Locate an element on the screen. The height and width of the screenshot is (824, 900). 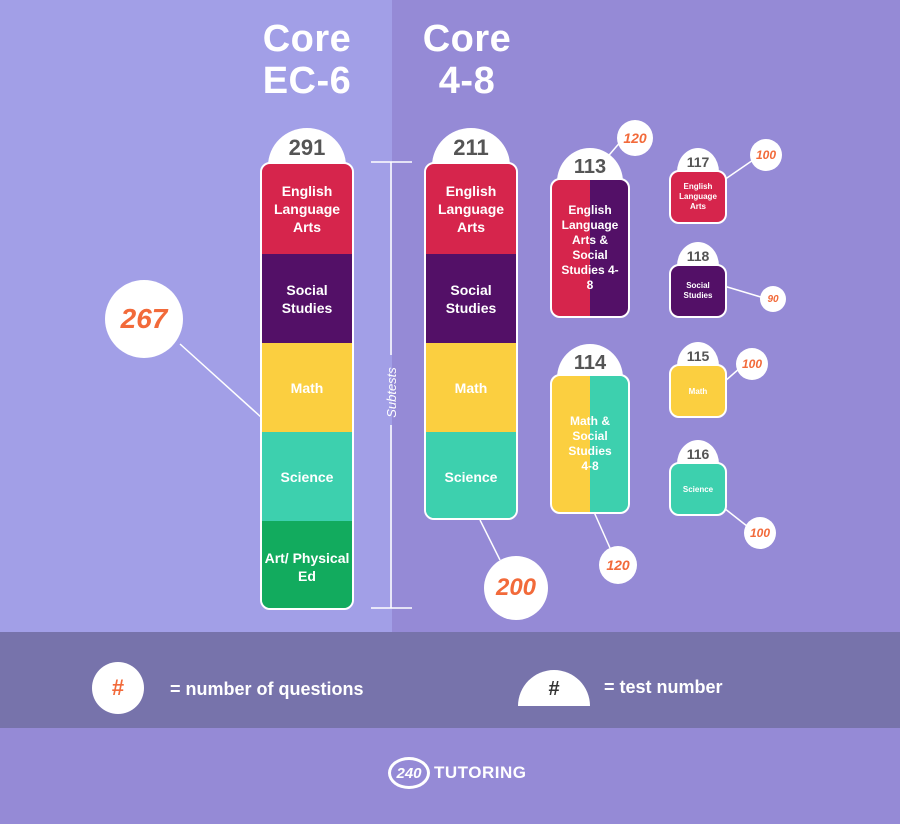
subtests-label-wrap: Subtests is located at coordinates (391, 392).